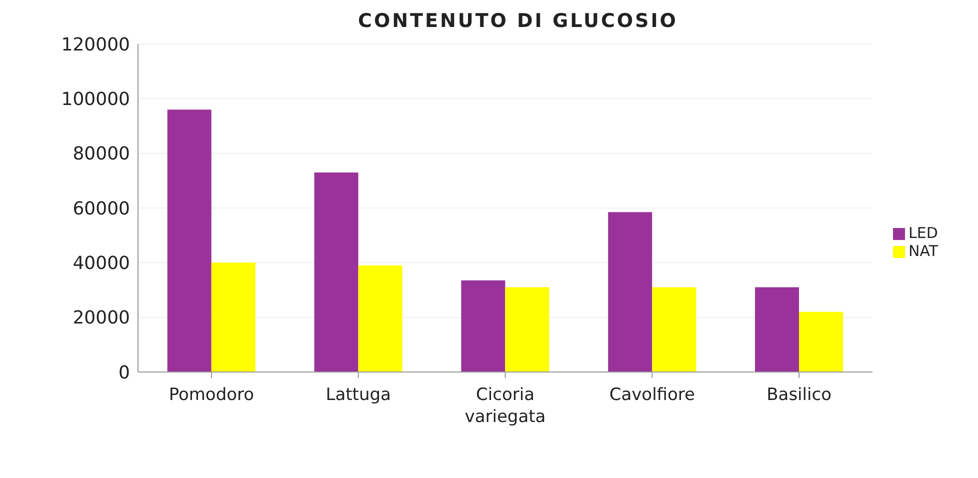 The height and width of the screenshot is (478, 978). I want to click on legend-label: LED, so click(923, 233).